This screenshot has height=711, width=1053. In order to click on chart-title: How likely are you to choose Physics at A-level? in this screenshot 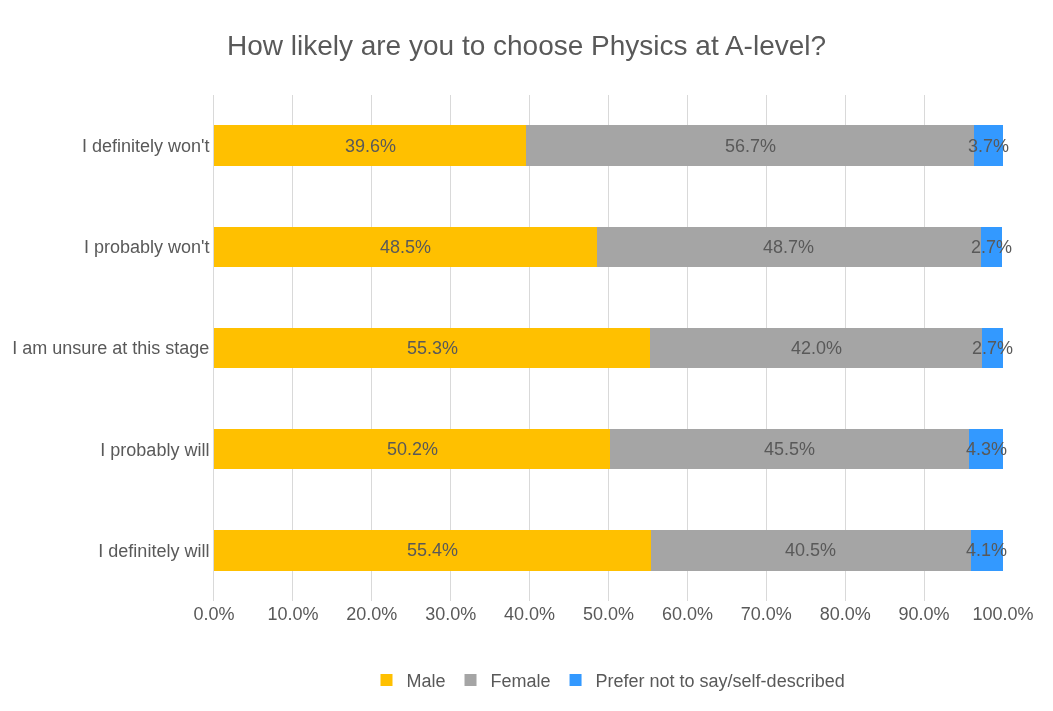, I will do `click(526, 46)`.